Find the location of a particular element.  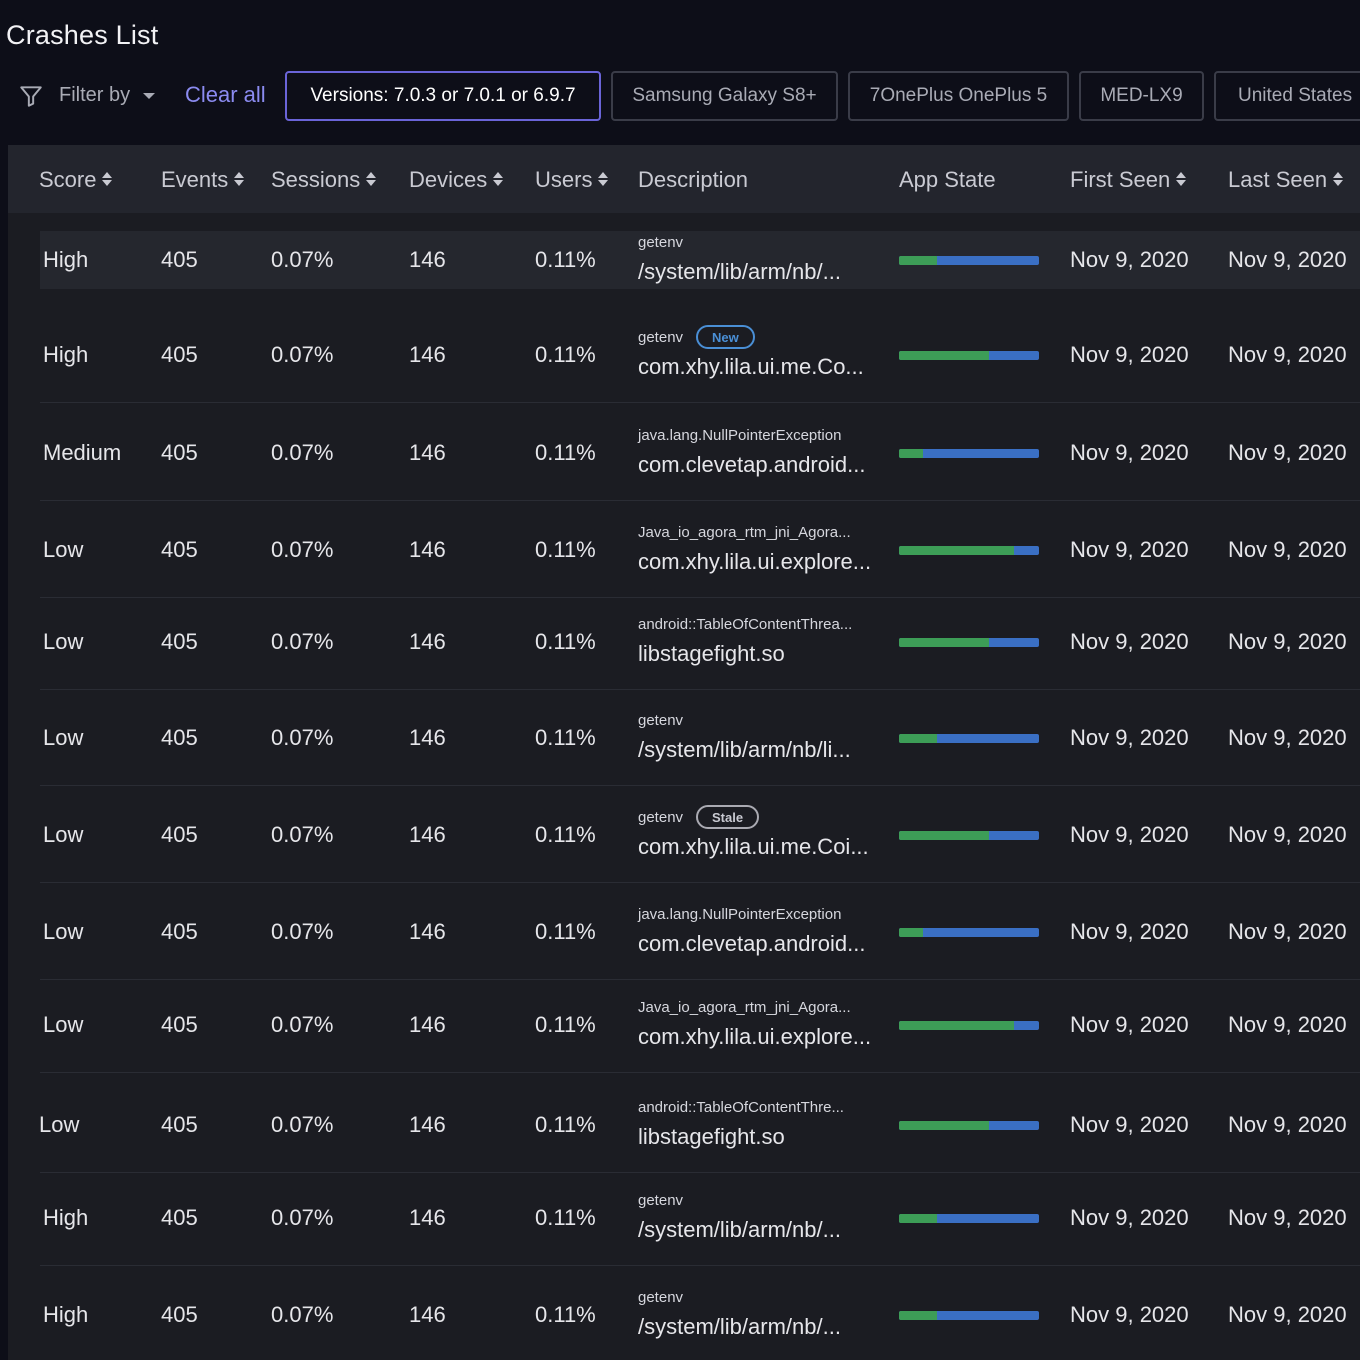

column-header-last-seen: Last Seen is located at coordinates (1286, 180).